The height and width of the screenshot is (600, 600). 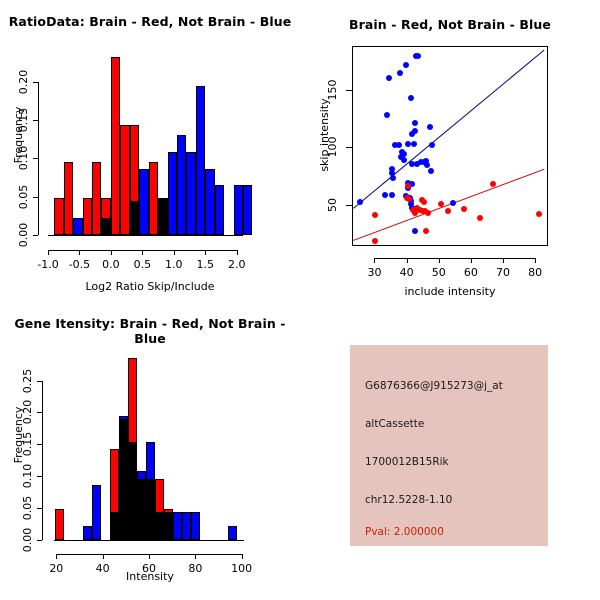 What do you see at coordinates (56, 568) in the screenshot?
I see `gene-histogram-x-tick-label: 20` at bounding box center [56, 568].